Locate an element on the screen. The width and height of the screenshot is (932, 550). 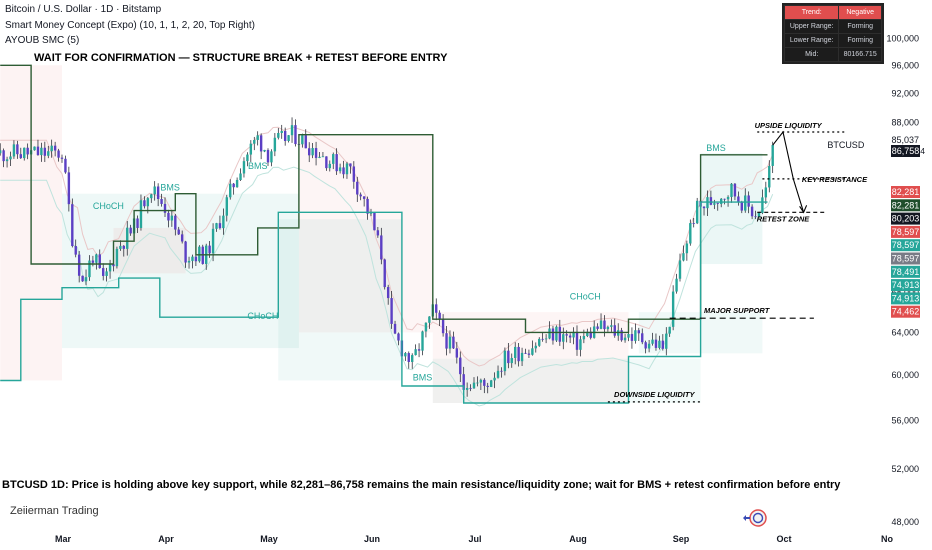
price-badge: 78,491 is located at coordinates (905, 271).